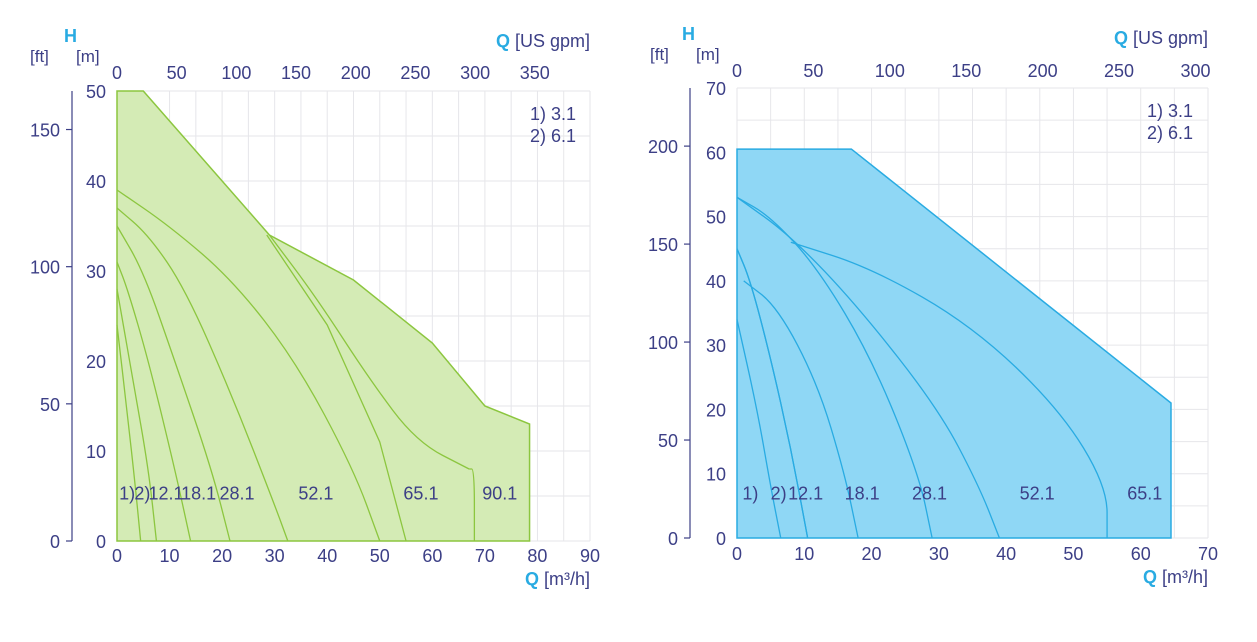 The height and width of the screenshot is (642, 1257). I want to click on left-x-top-tick: 250, so click(415, 73).